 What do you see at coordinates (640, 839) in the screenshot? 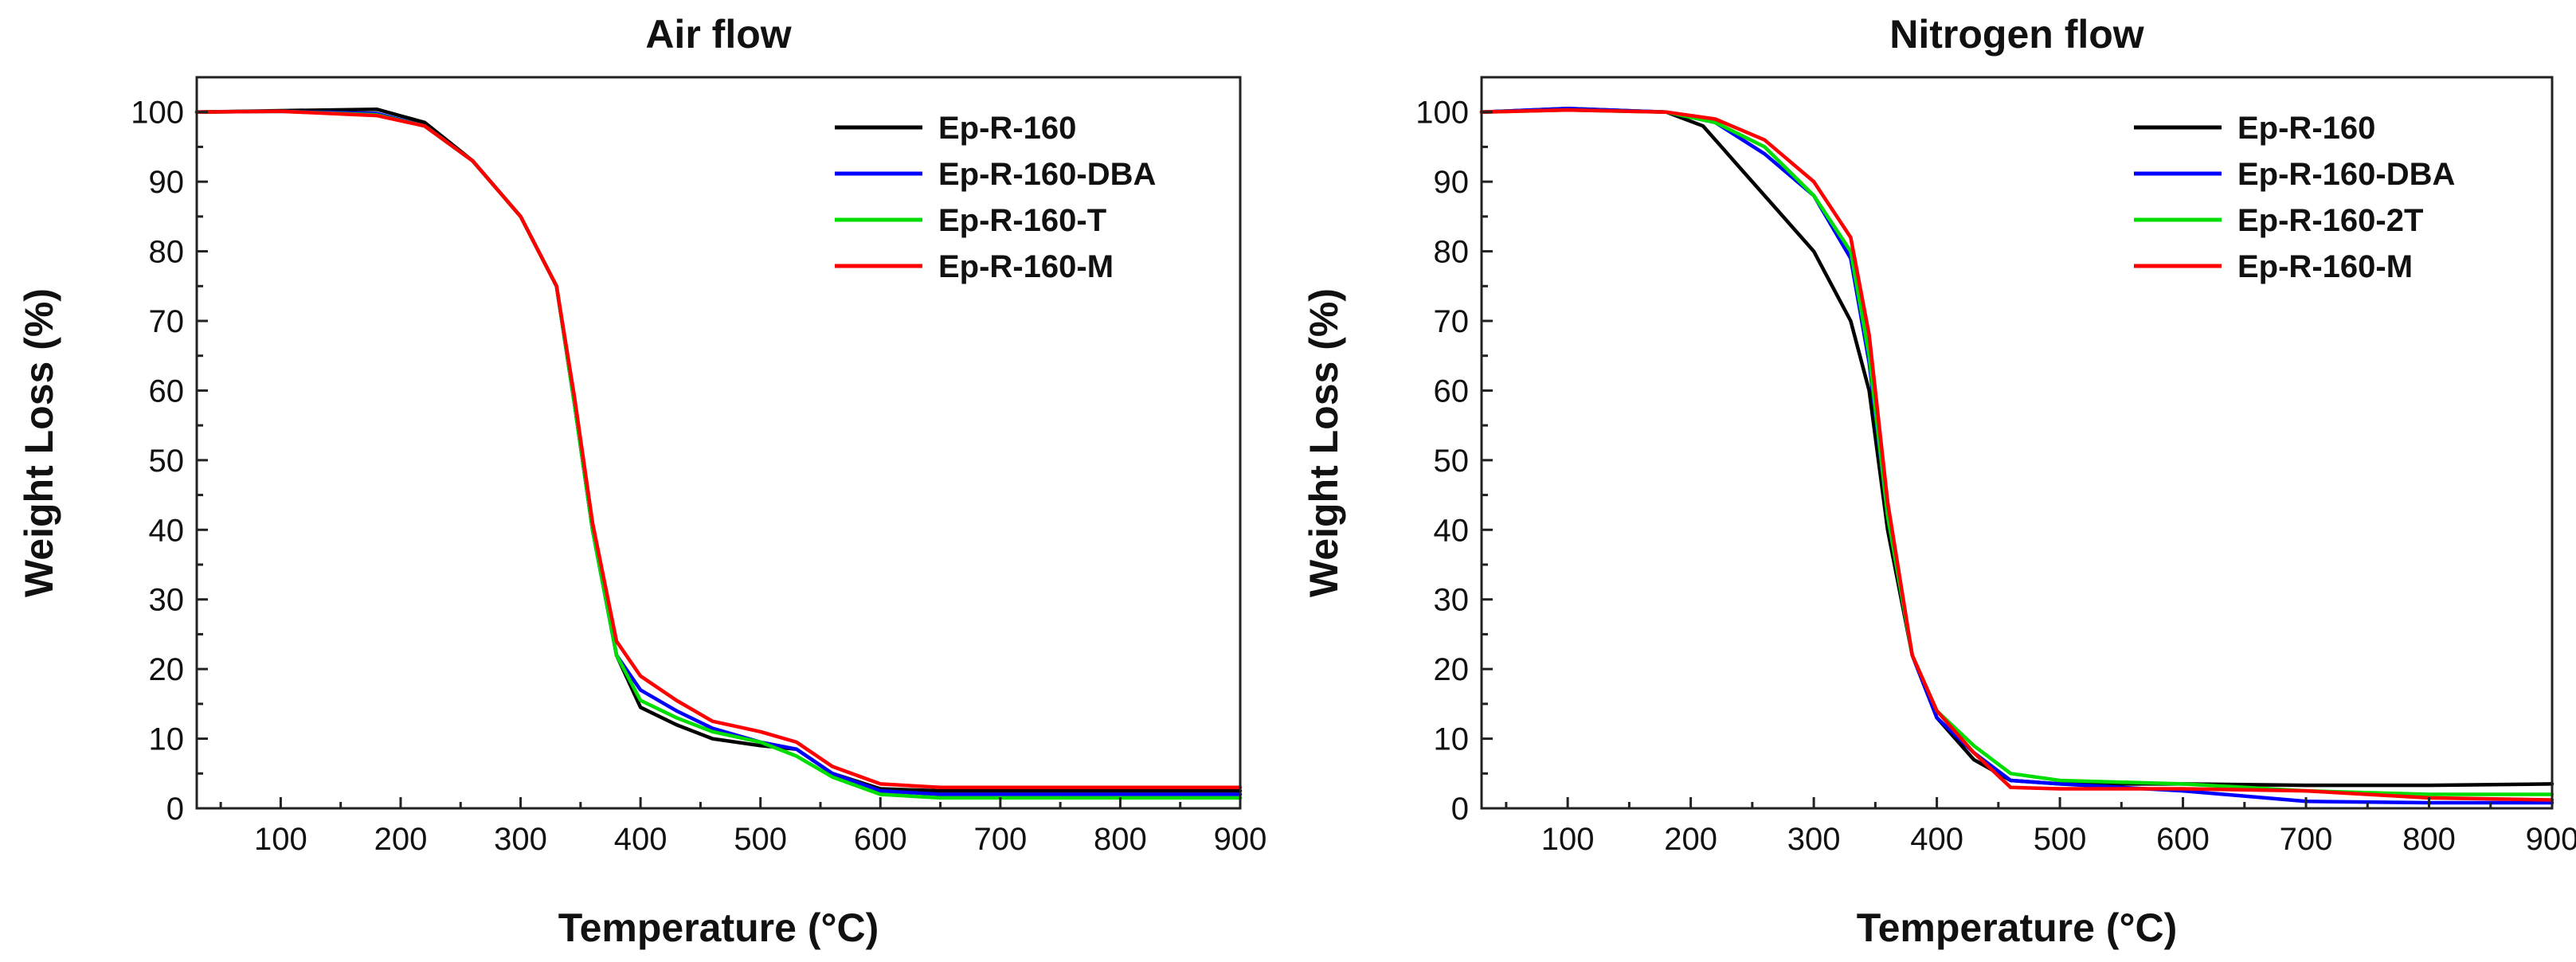
I see `air-flow-x-tick-label: 400` at bounding box center [640, 839].